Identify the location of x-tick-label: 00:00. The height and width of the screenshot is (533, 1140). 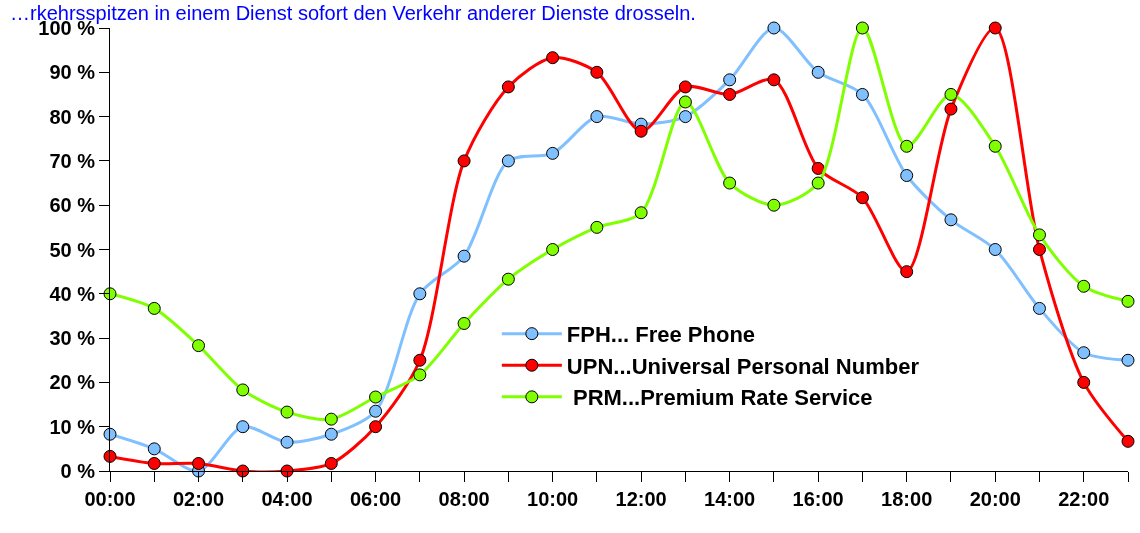
(110, 499).